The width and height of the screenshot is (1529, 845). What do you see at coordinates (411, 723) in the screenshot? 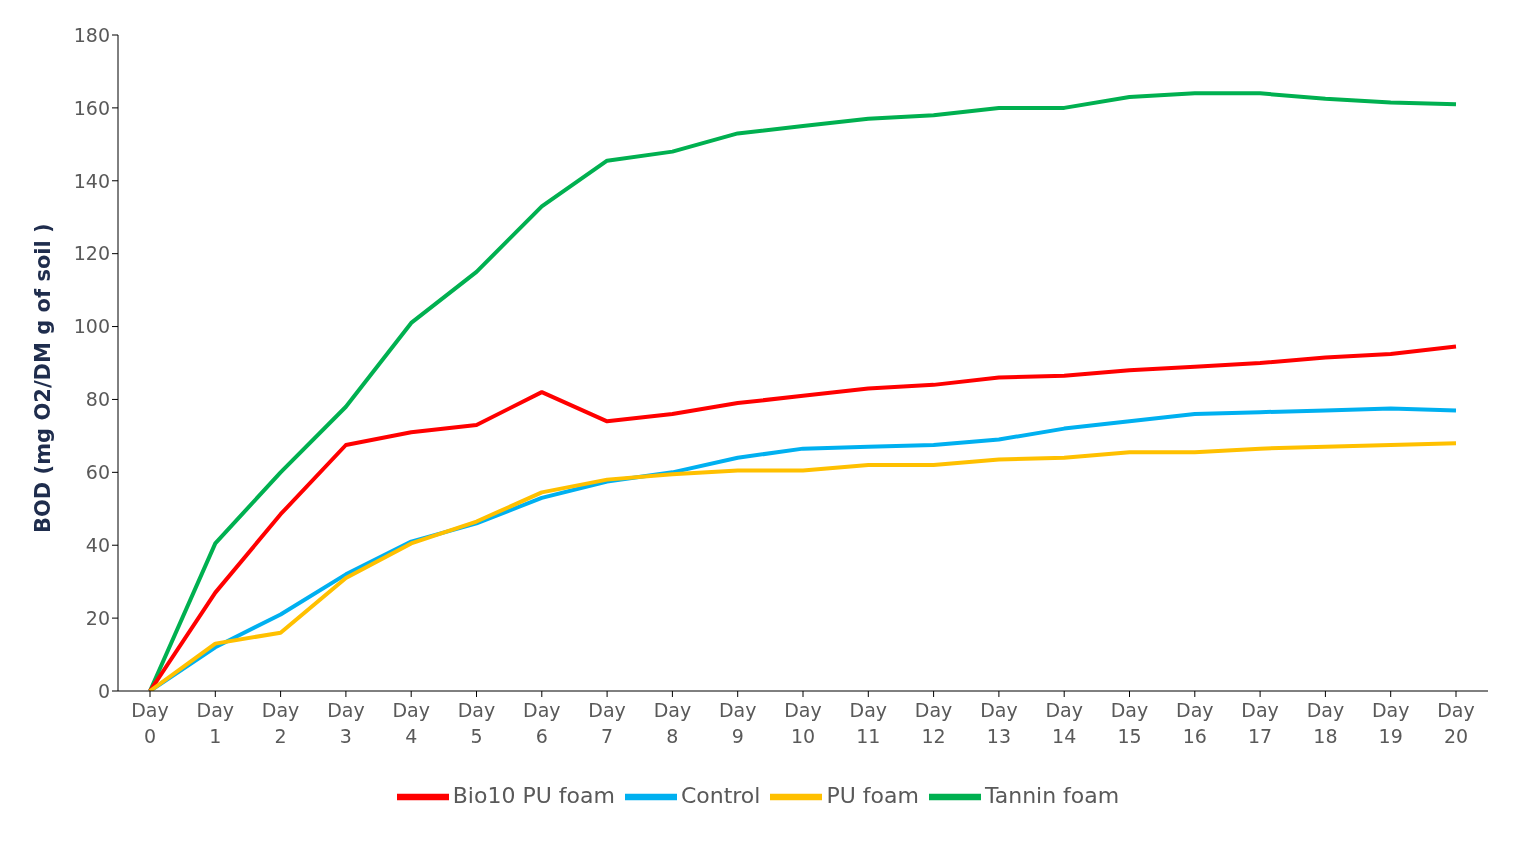
I see `x-tick-label: Day 4` at bounding box center [411, 723].